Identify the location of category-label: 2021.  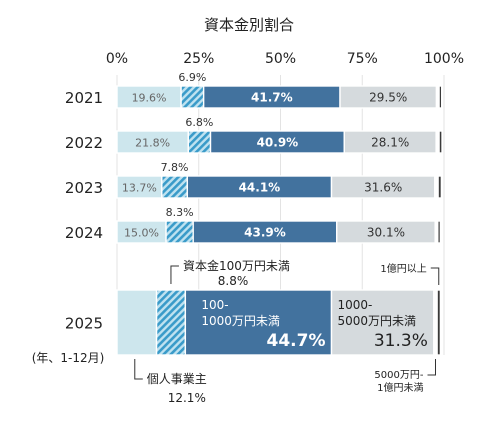
(84, 98).